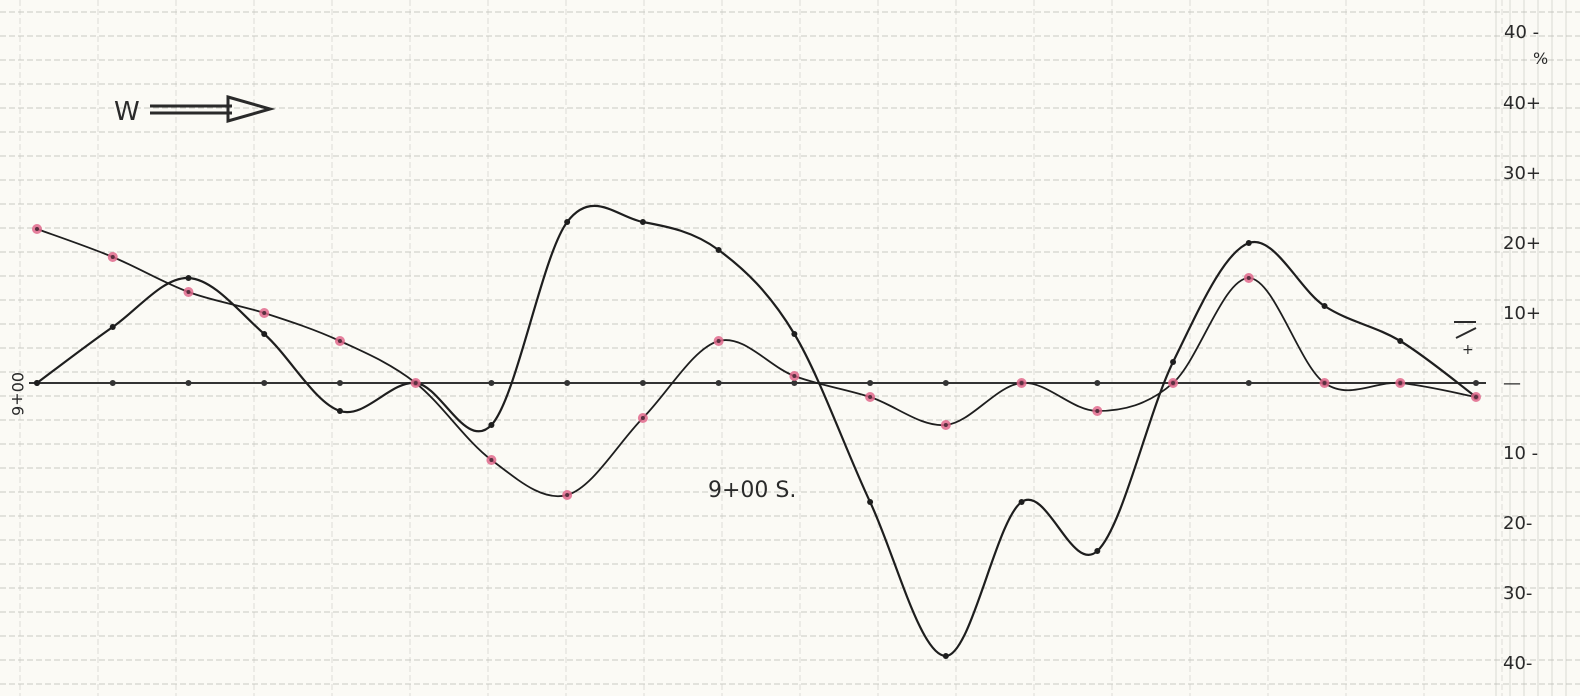 The height and width of the screenshot is (696, 1580). I want to click on direction-label: W, so click(127, 112).